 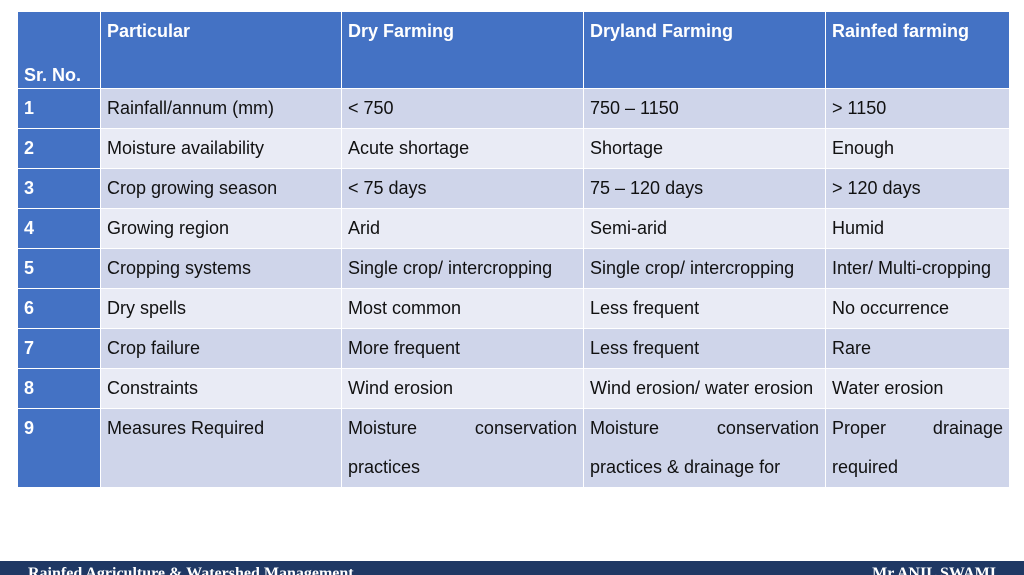 I want to click on cell-rainfed: > 120 days, so click(x=917, y=188).